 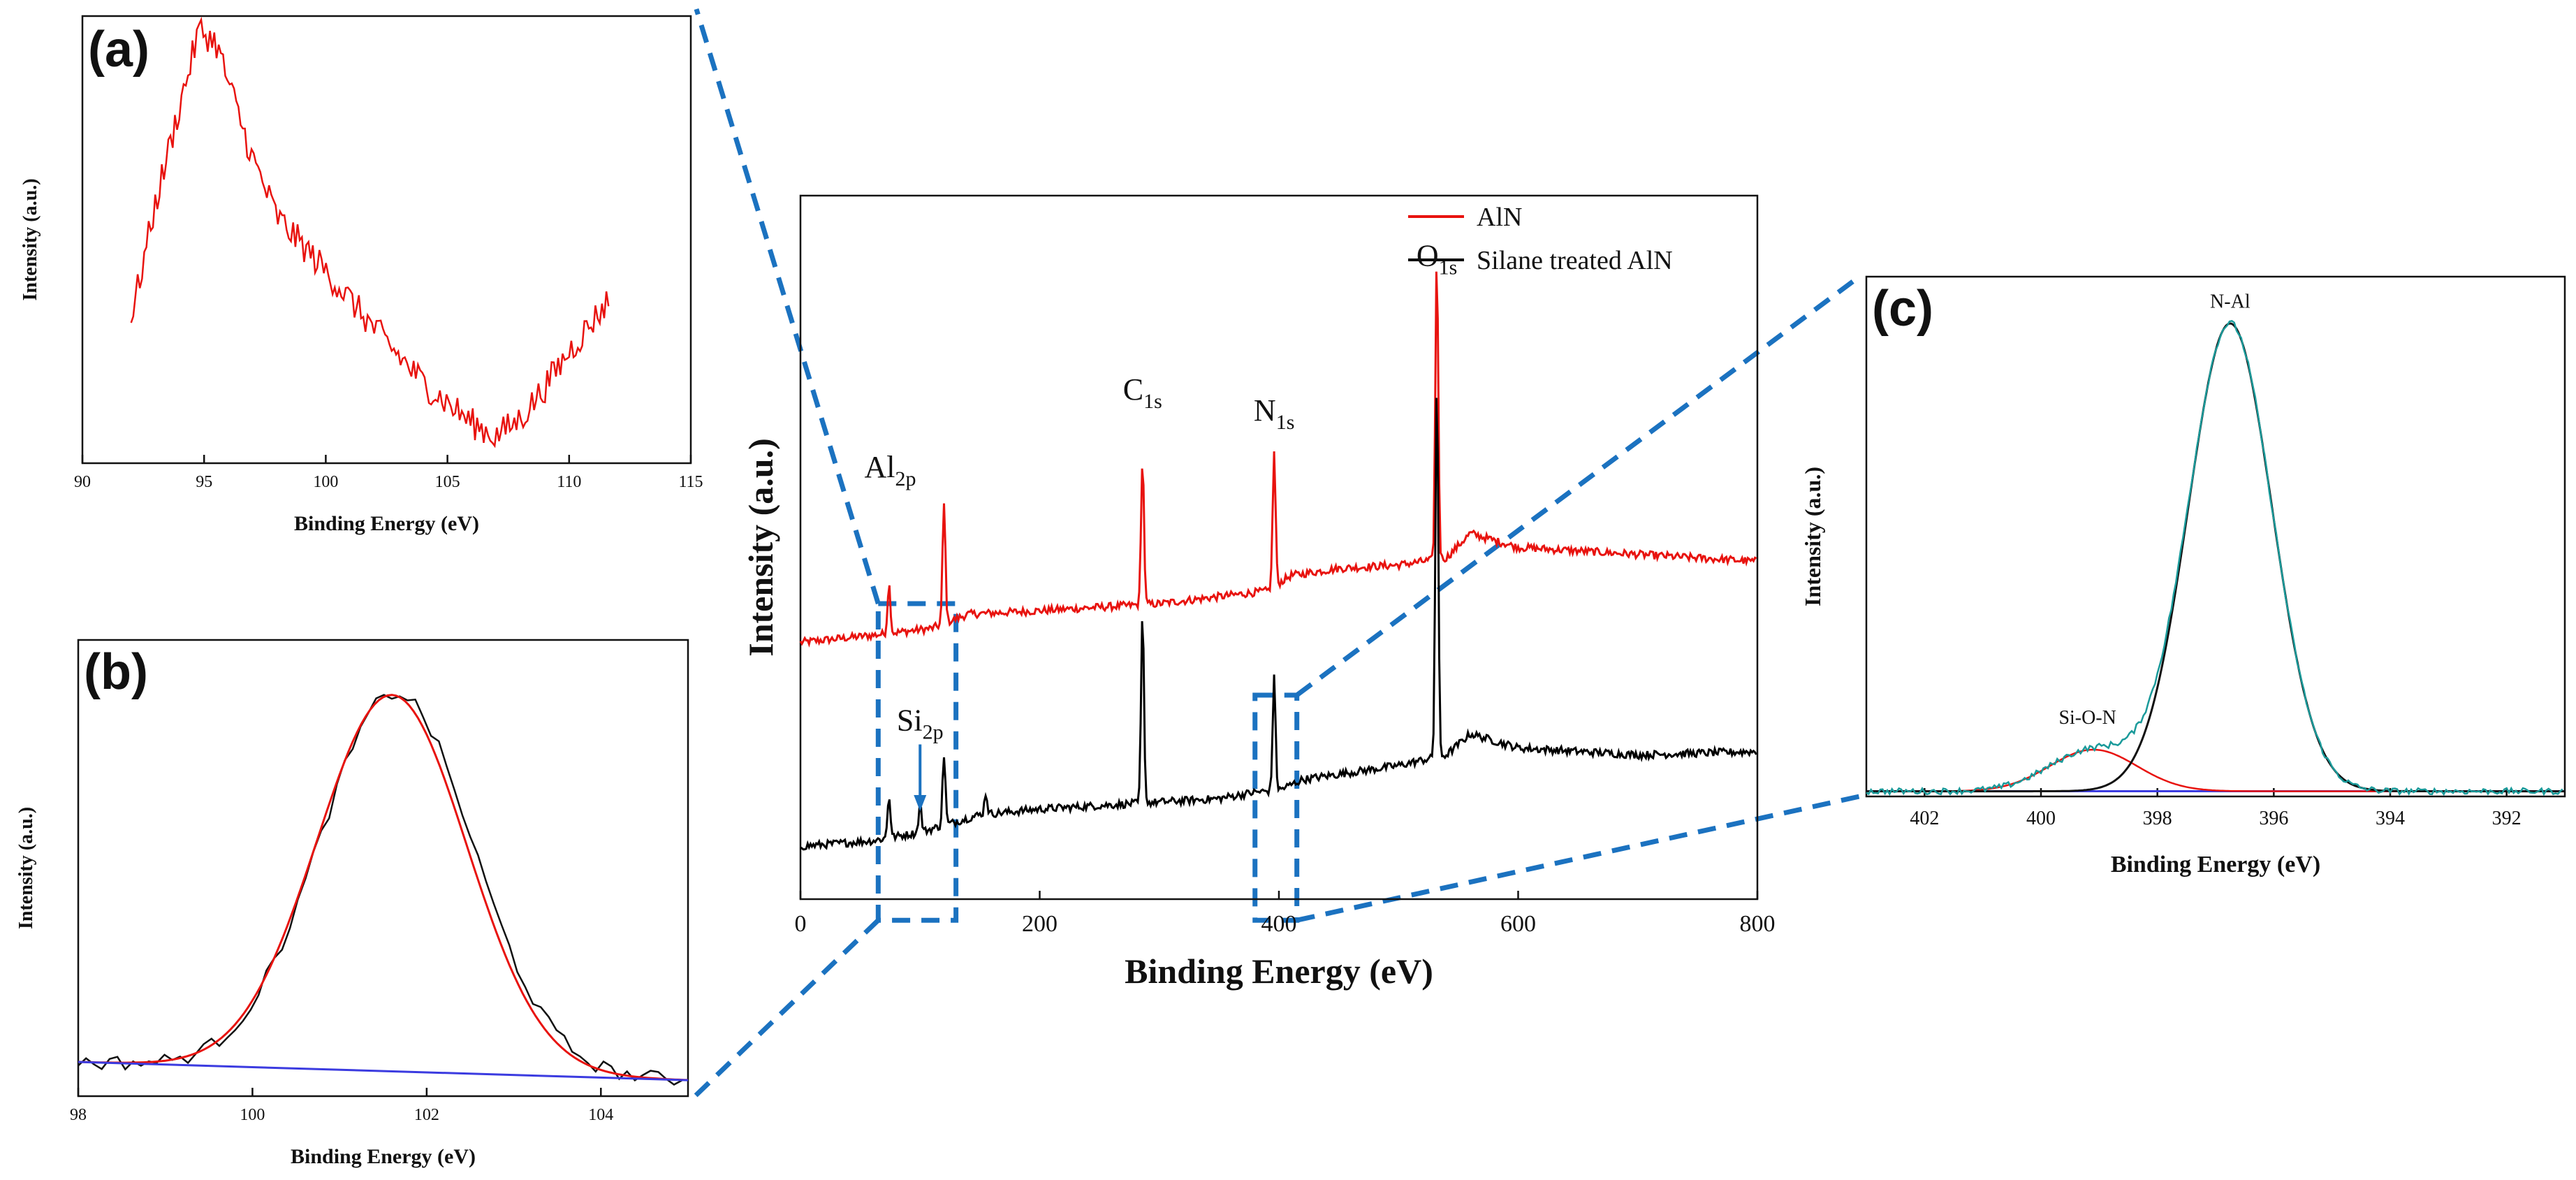 What do you see at coordinates (2230, 302) in the screenshot?
I see `peak-label: N-Al` at bounding box center [2230, 302].